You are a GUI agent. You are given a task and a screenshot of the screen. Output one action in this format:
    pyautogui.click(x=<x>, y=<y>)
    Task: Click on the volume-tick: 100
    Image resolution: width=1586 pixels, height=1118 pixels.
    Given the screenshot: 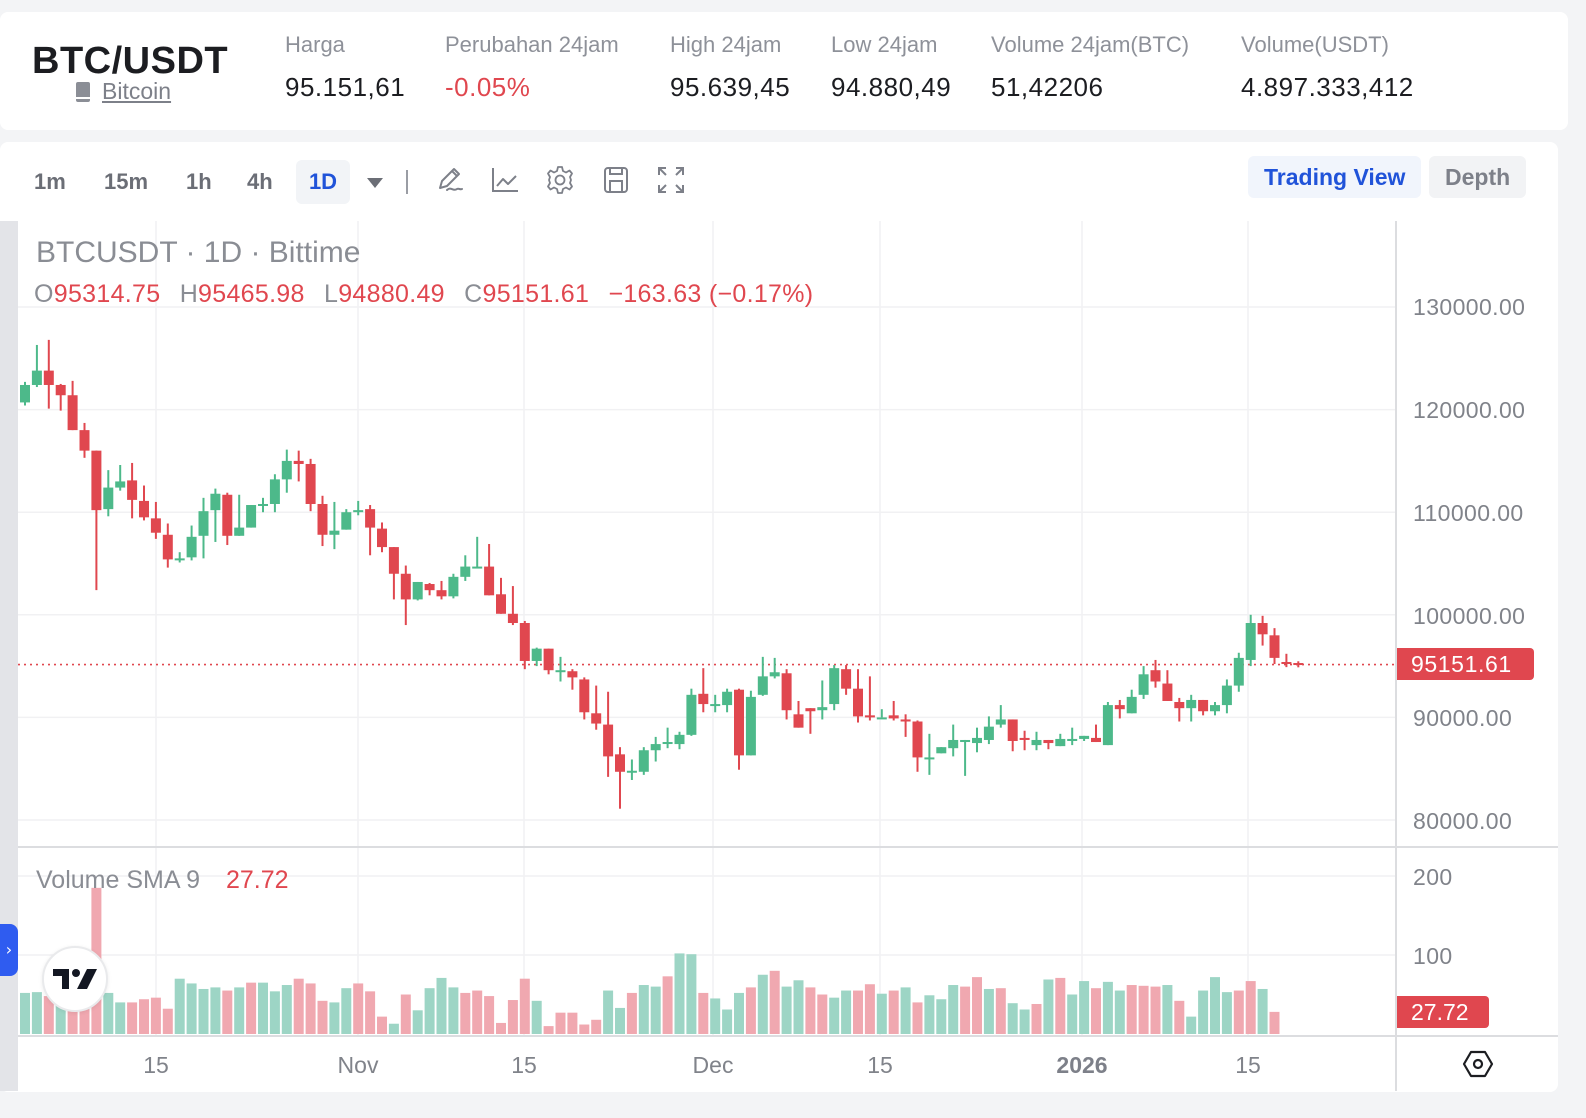 What is the action you would take?
    pyautogui.click(x=1433, y=956)
    